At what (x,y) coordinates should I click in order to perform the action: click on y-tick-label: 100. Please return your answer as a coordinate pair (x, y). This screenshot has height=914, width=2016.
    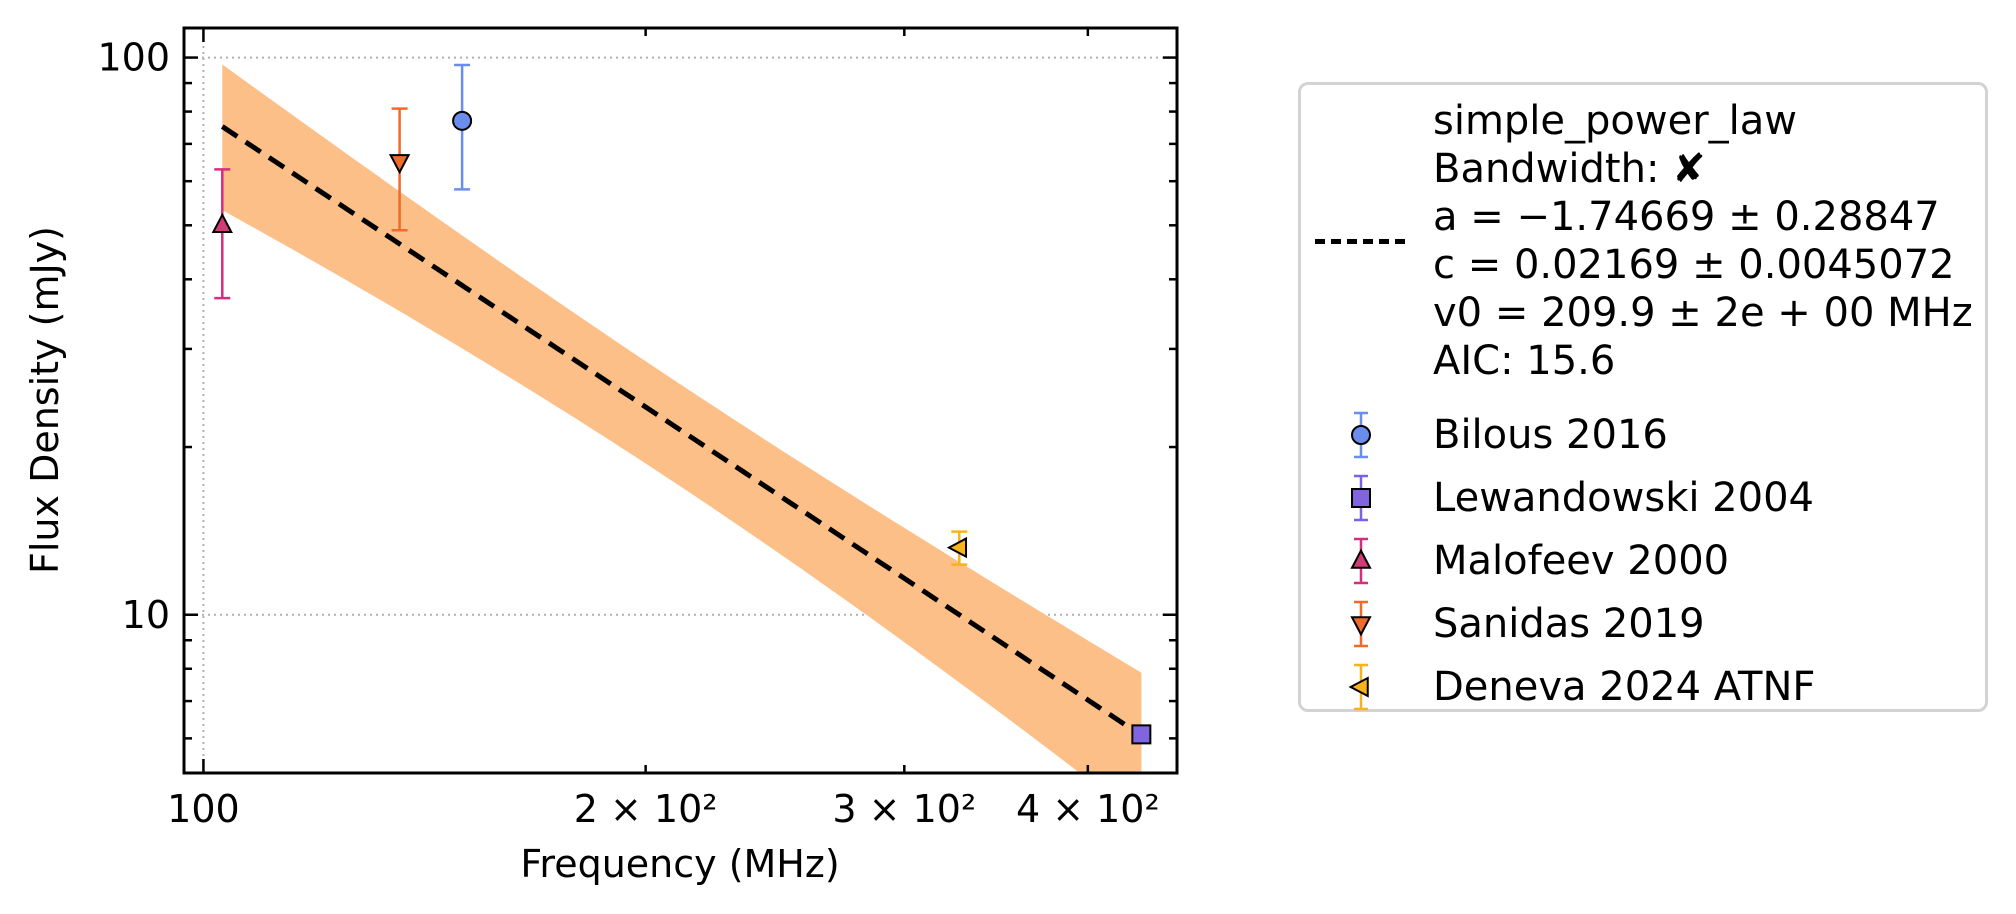
    Looking at the image, I should click on (133, 58).